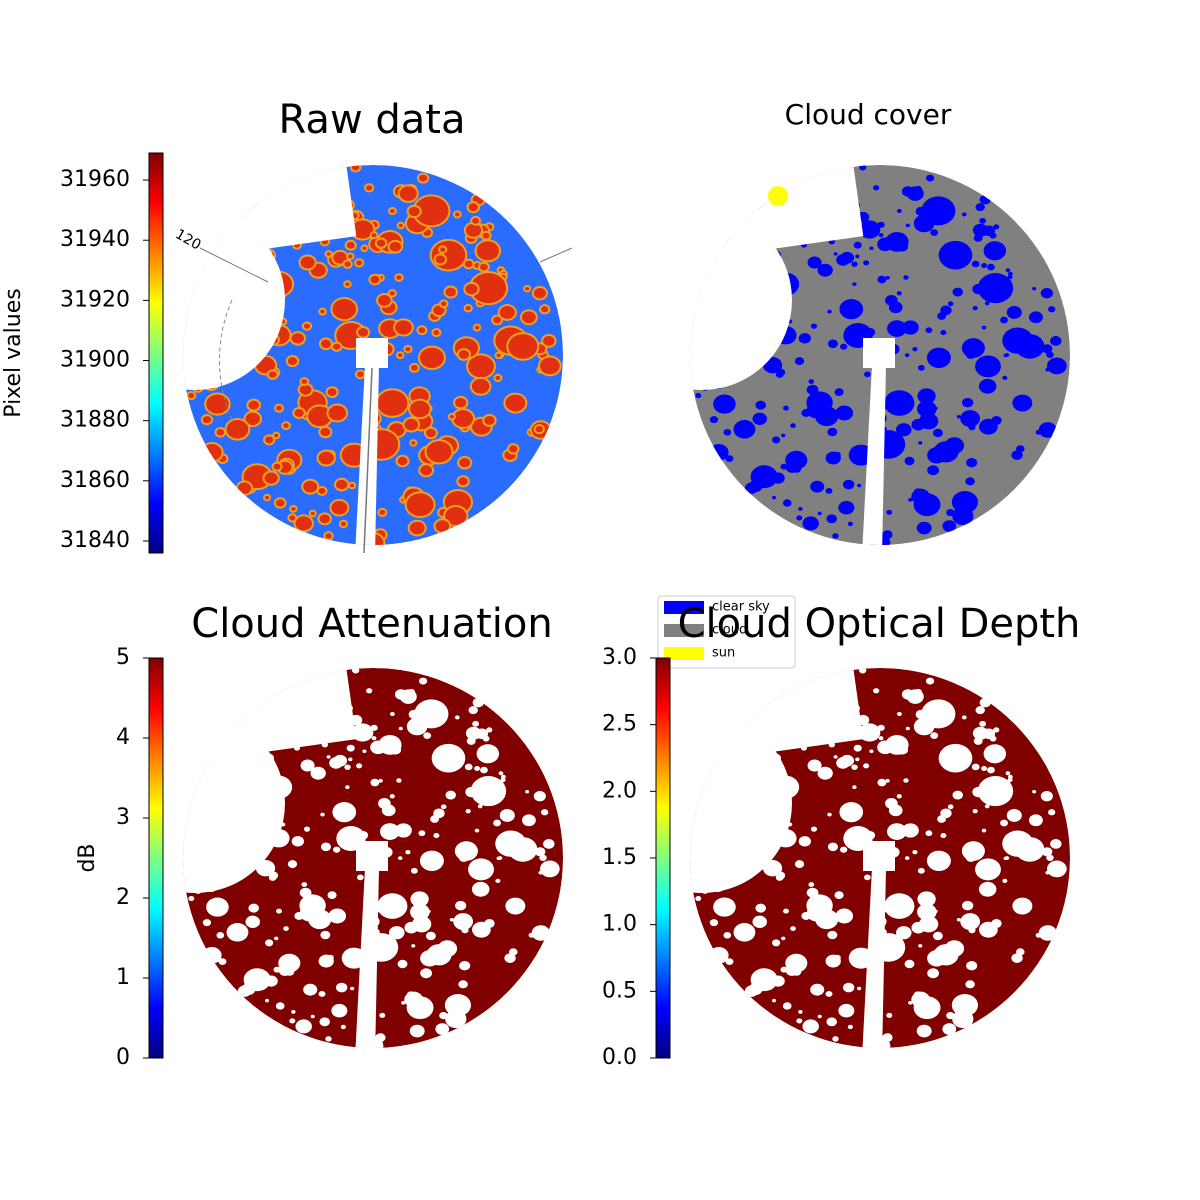  I want to click on colorbar-tick-label: 1.0, so click(619, 924).